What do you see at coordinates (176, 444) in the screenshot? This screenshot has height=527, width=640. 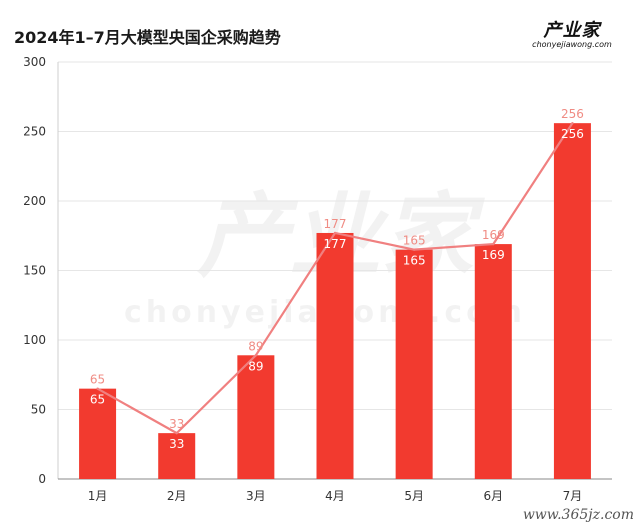 I see `bar-value-label: 33` at bounding box center [176, 444].